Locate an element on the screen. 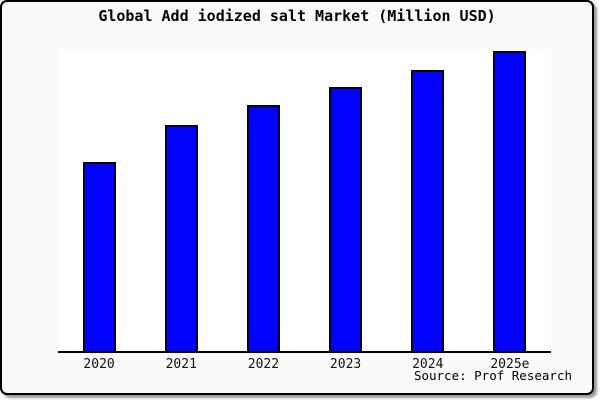 The height and width of the screenshot is (400, 600). x-axis-labels: 2020 2021 2022 2023 2024 2025e is located at coordinates (304, 365).